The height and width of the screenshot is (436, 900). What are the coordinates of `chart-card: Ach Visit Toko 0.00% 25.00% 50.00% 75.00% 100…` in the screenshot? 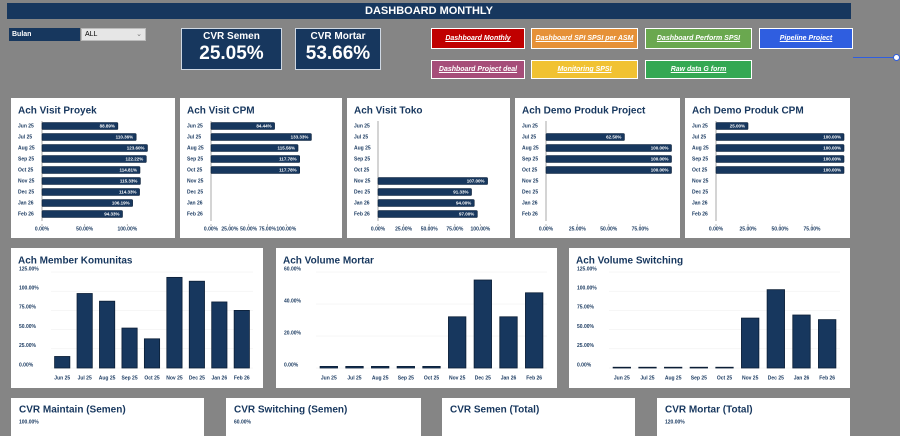 It's located at (428, 168).